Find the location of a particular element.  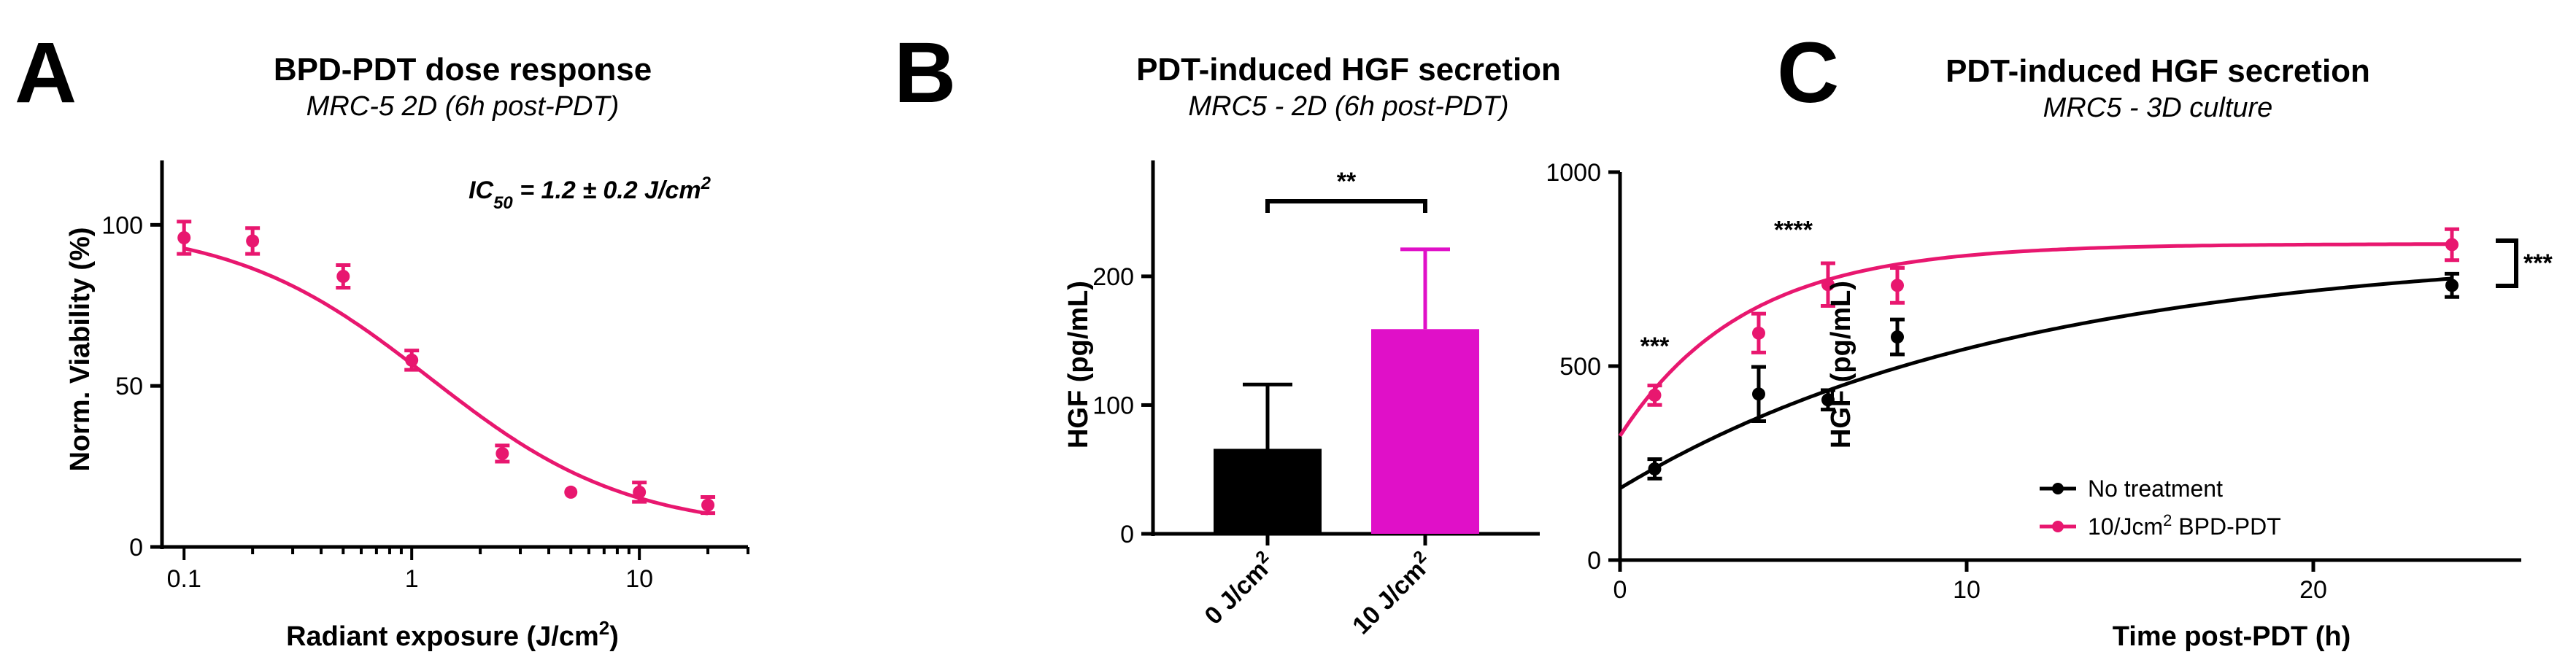

panel-b-category-text: 0 J/cm is located at coordinates (1236, 593).